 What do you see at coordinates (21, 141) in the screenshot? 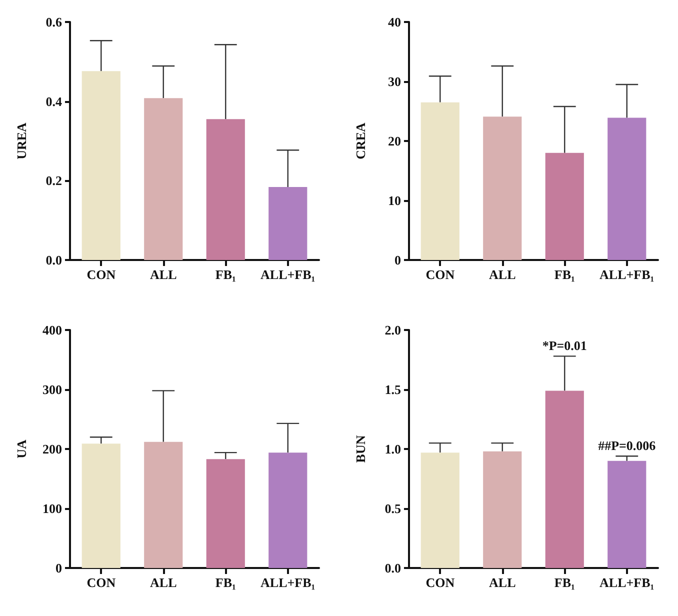
I see `y-axis-title: UREA` at bounding box center [21, 141].